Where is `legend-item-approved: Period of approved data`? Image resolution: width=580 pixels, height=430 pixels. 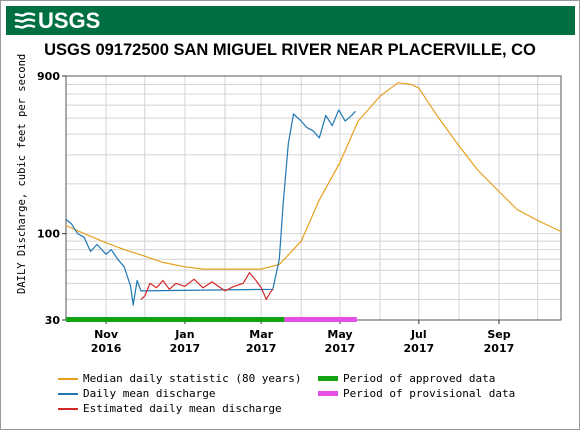 legend-item-approved: Period of approved data is located at coordinates (416, 378).